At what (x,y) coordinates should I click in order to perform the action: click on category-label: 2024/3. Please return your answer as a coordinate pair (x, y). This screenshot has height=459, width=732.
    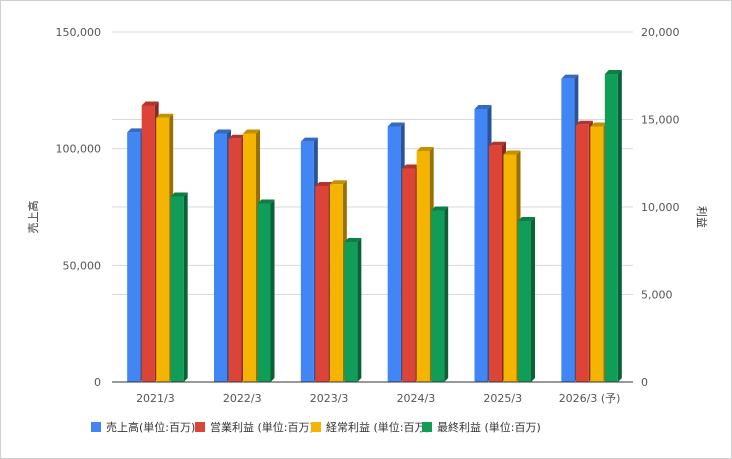
    Looking at the image, I should click on (416, 398).